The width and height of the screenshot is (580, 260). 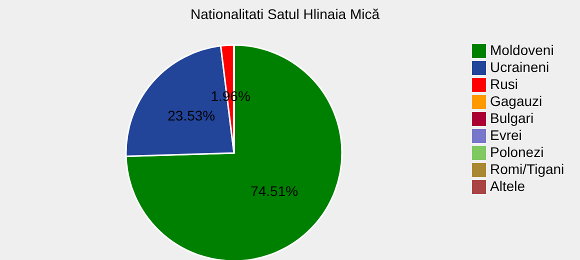 What do you see at coordinates (512, 118) in the screenshot?
I see `legend-label: Bulgari` at bounding box center [512, 118].